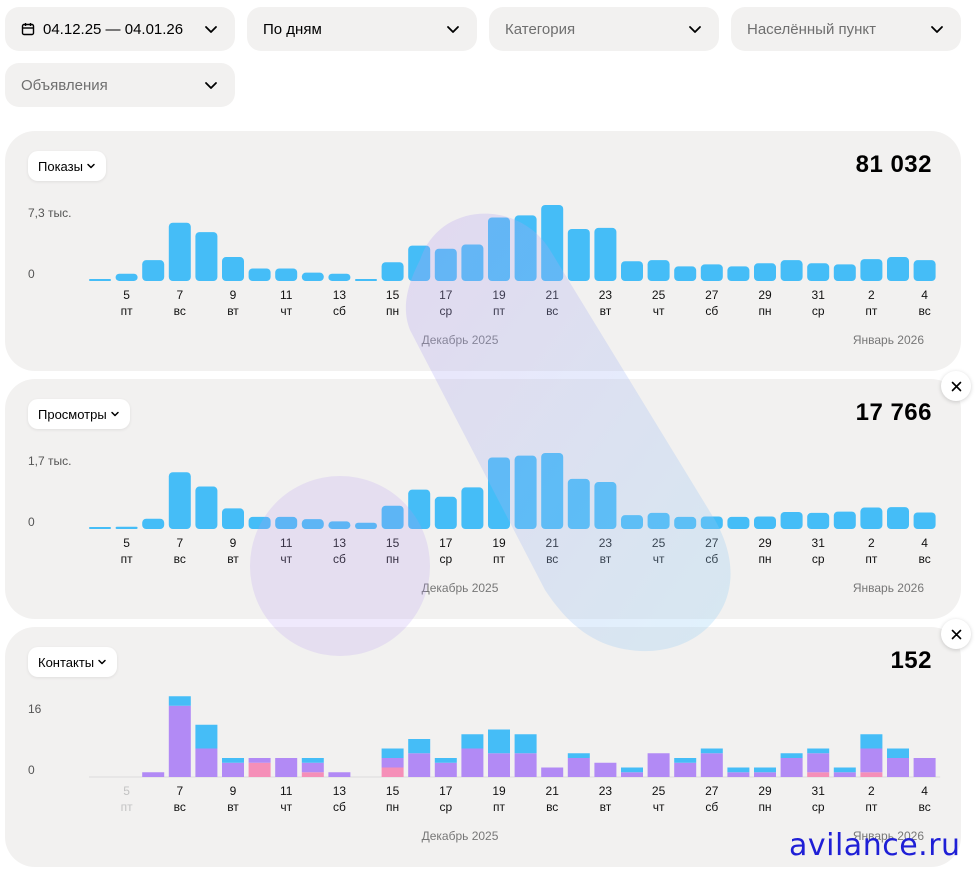 The image size is (975, 870). I want to click on remove-views-chart-button, so click(956, 386).